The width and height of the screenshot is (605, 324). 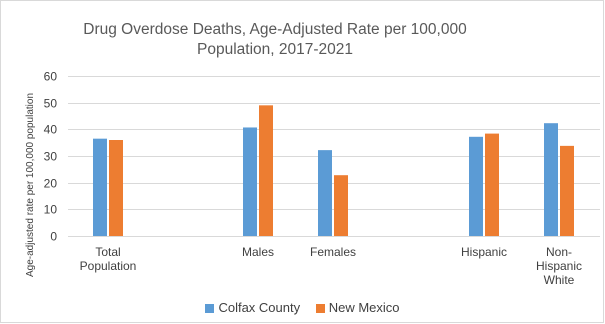 What do you see at coordinates (53, 237) in the screenshot?
I see `y-tick-label: 0` at bounding box center [53, 237].